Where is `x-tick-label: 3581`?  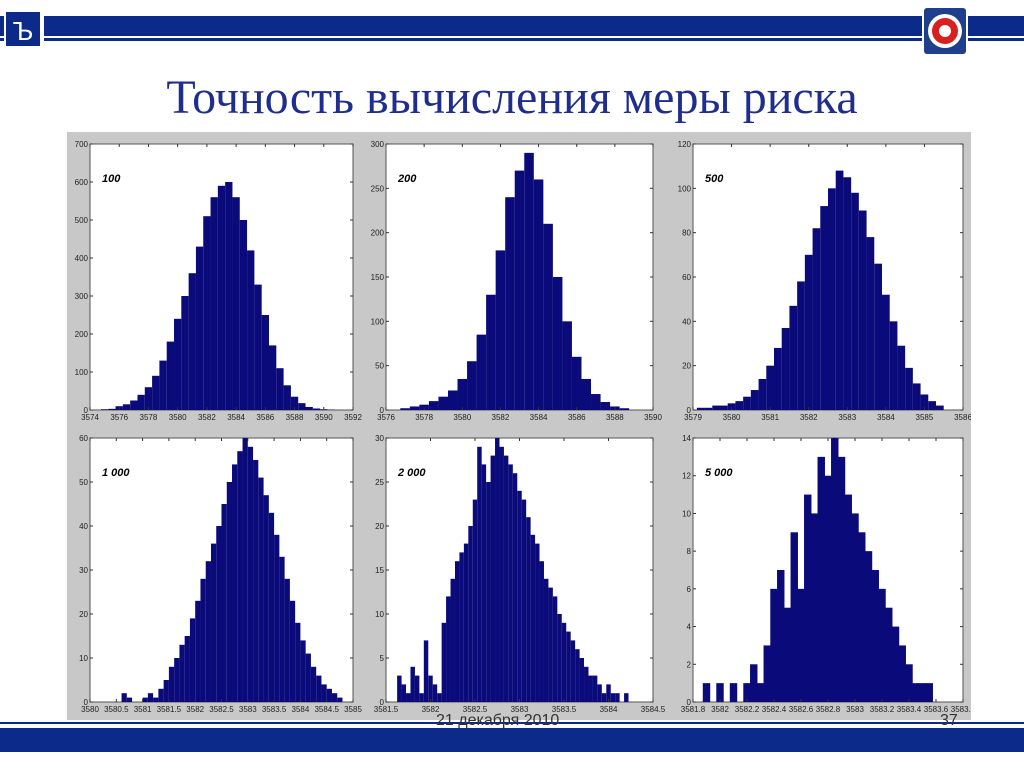 x-tick-label: 3581 is located at coordinates (143, 709).